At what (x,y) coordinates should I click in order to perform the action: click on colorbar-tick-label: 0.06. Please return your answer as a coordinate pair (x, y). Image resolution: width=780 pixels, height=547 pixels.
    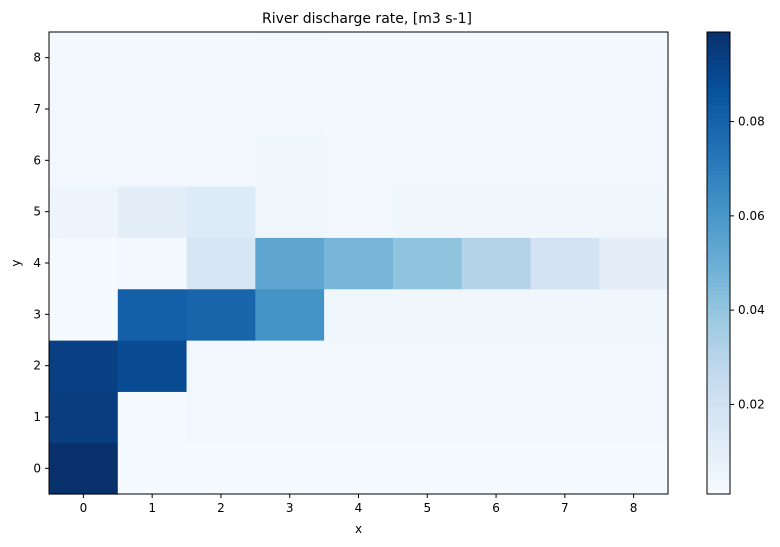
    Looking at the image, I should click on (751, 216).